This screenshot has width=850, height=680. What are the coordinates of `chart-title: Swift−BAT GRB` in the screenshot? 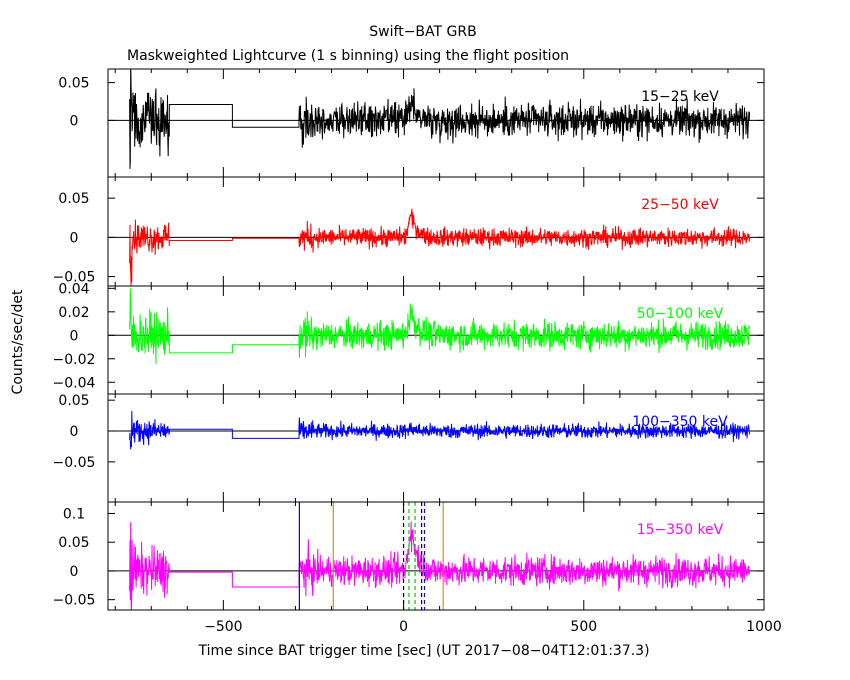 It's located at (422, 32).